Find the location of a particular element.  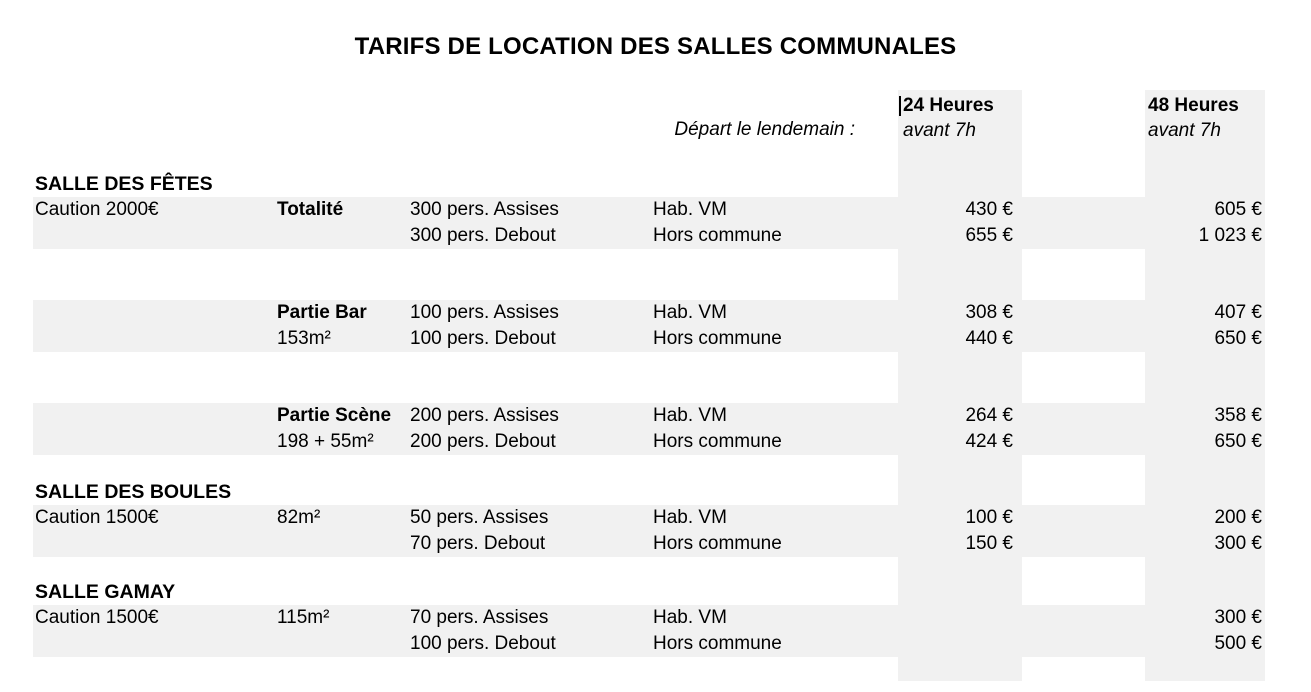

price-48h-cell: 605 € is located at coordinates (1238, 209).